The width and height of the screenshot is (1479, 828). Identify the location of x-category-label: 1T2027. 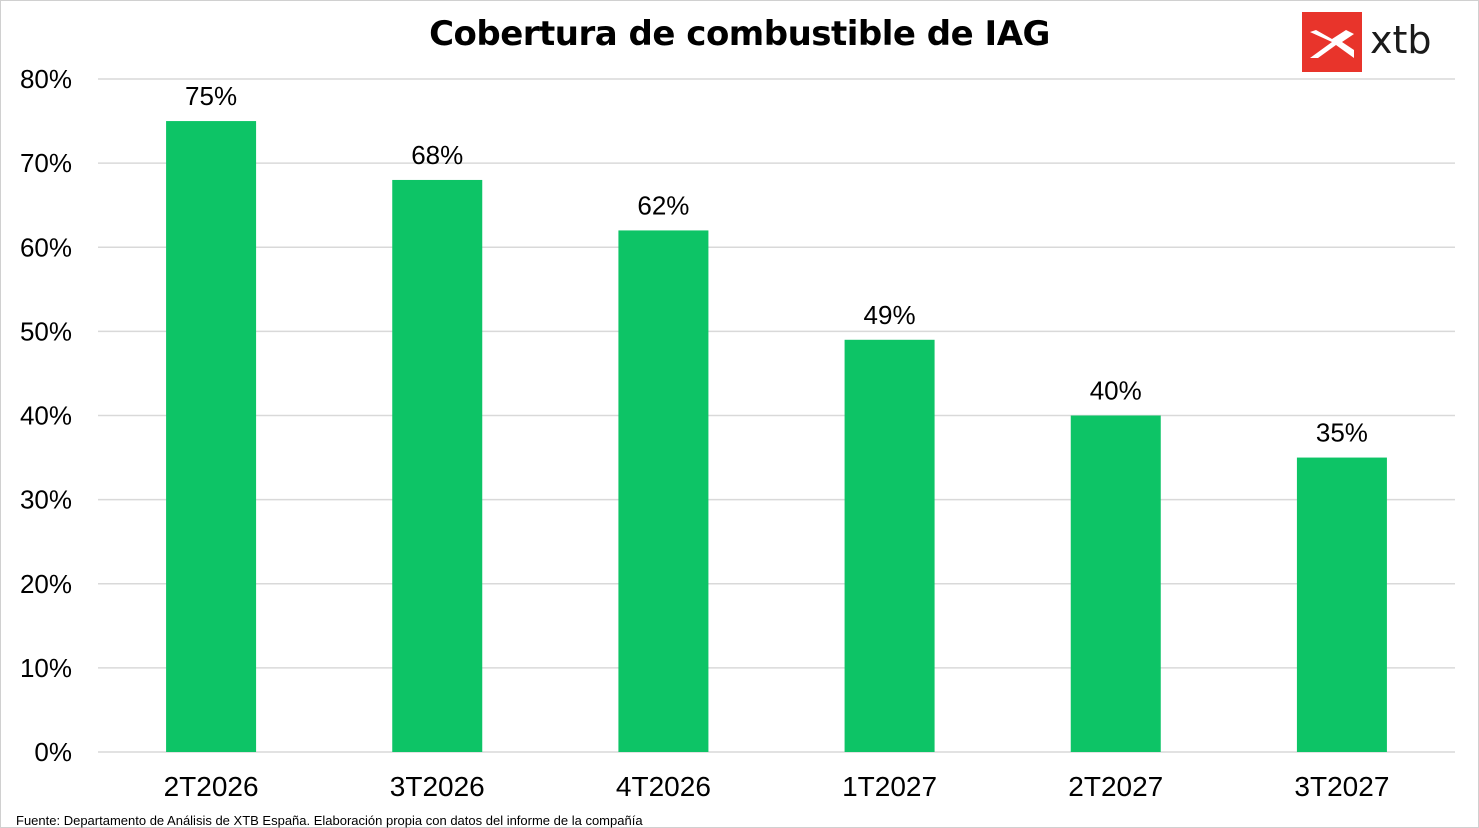
(889, 786).